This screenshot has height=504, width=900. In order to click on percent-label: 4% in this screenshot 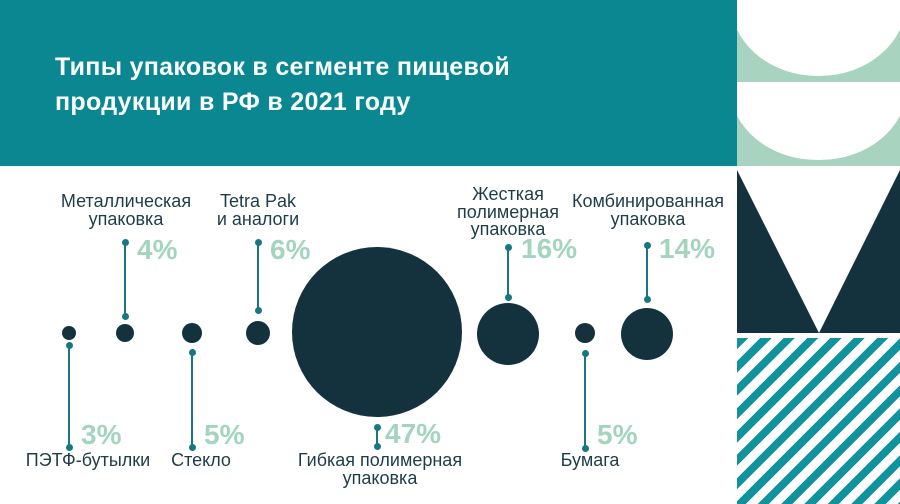, I will do `click(157, 249)`.